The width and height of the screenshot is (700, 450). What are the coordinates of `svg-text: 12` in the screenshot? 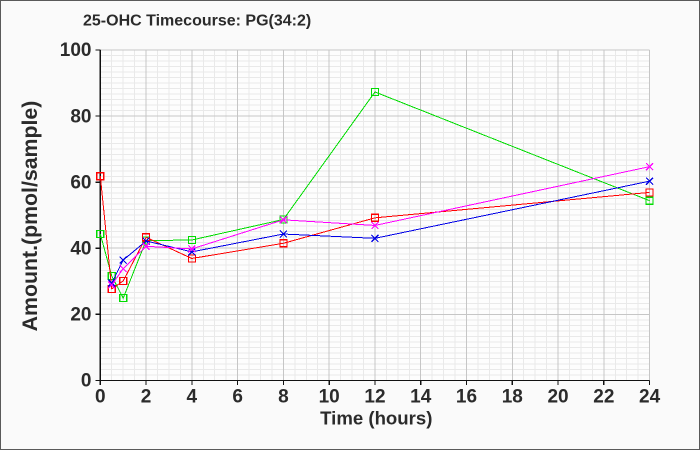 It's located at (374, 396).